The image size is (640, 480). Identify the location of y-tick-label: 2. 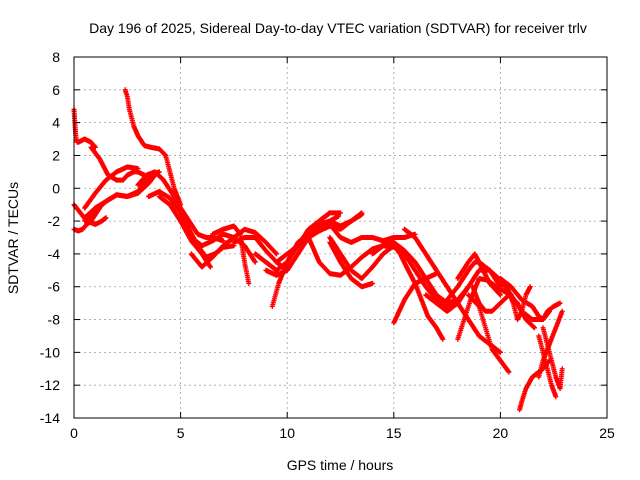
(56, 155).